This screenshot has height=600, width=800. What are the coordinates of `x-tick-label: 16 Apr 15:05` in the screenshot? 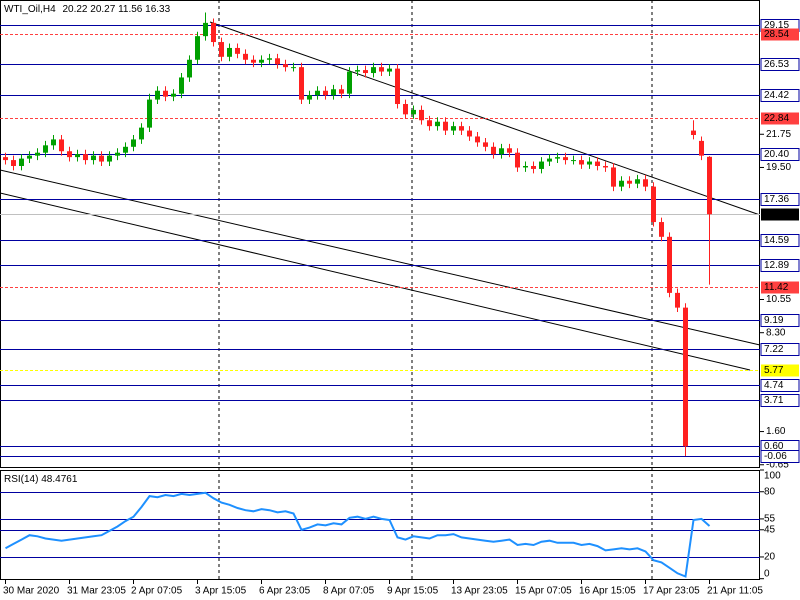 It's located at (607, 591).